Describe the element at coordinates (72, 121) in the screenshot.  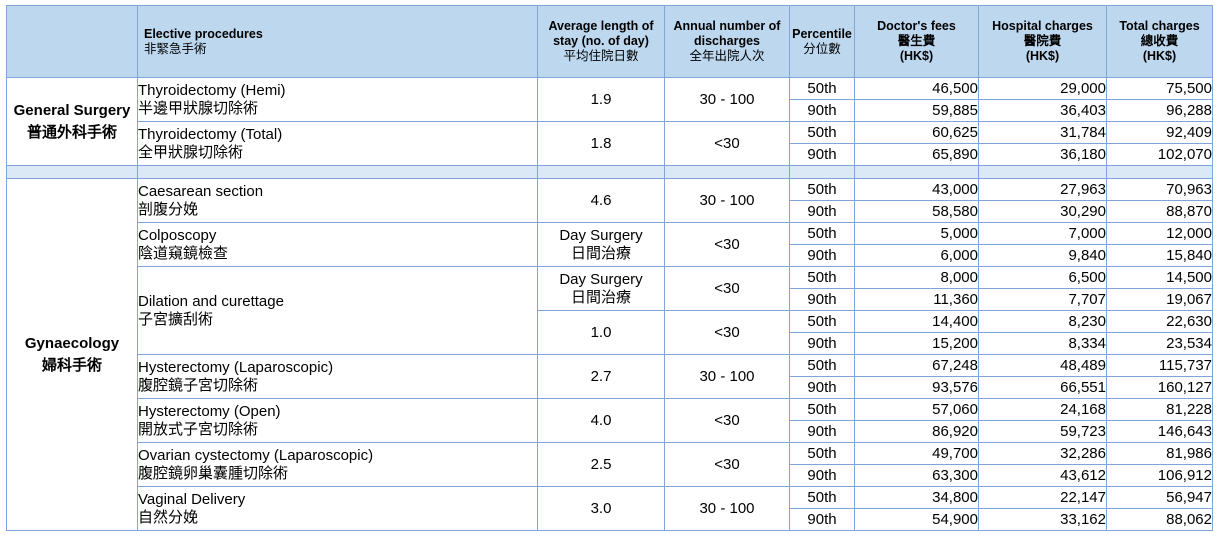
I see `section-label: General Surgery 普通外科手術` at that location.